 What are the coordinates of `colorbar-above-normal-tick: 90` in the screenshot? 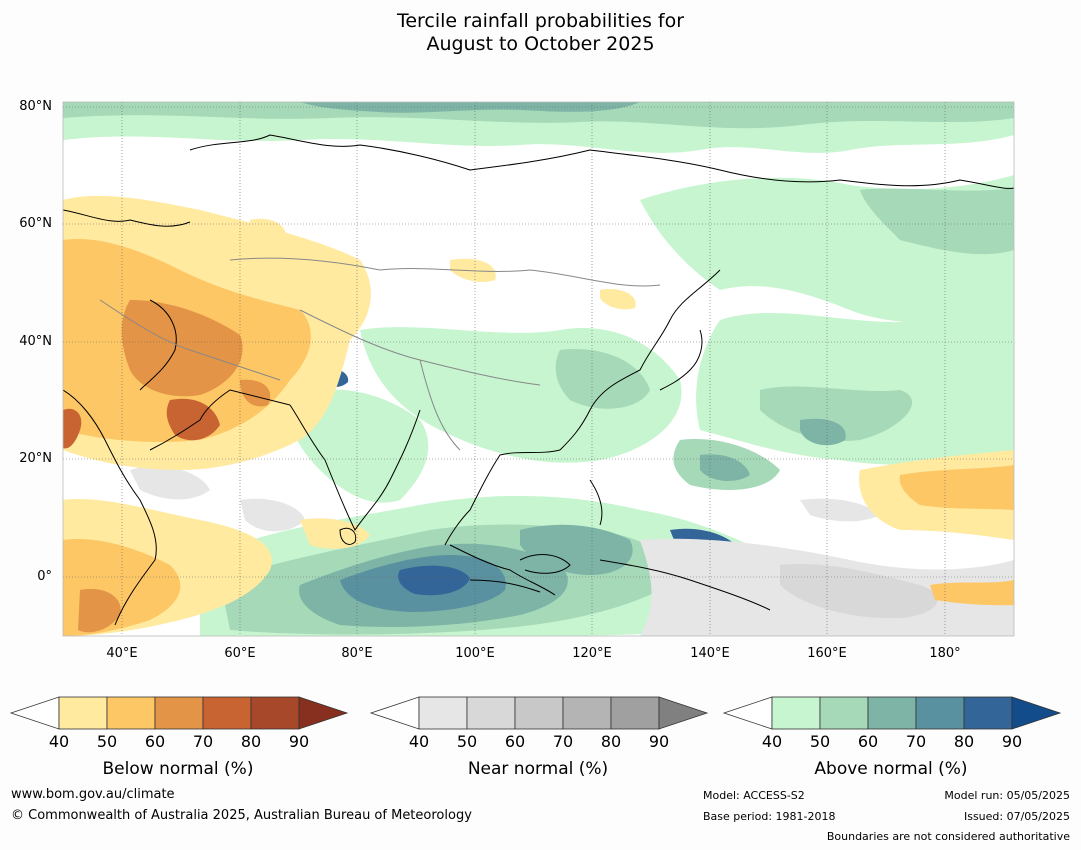 It's located at (1012, 741).